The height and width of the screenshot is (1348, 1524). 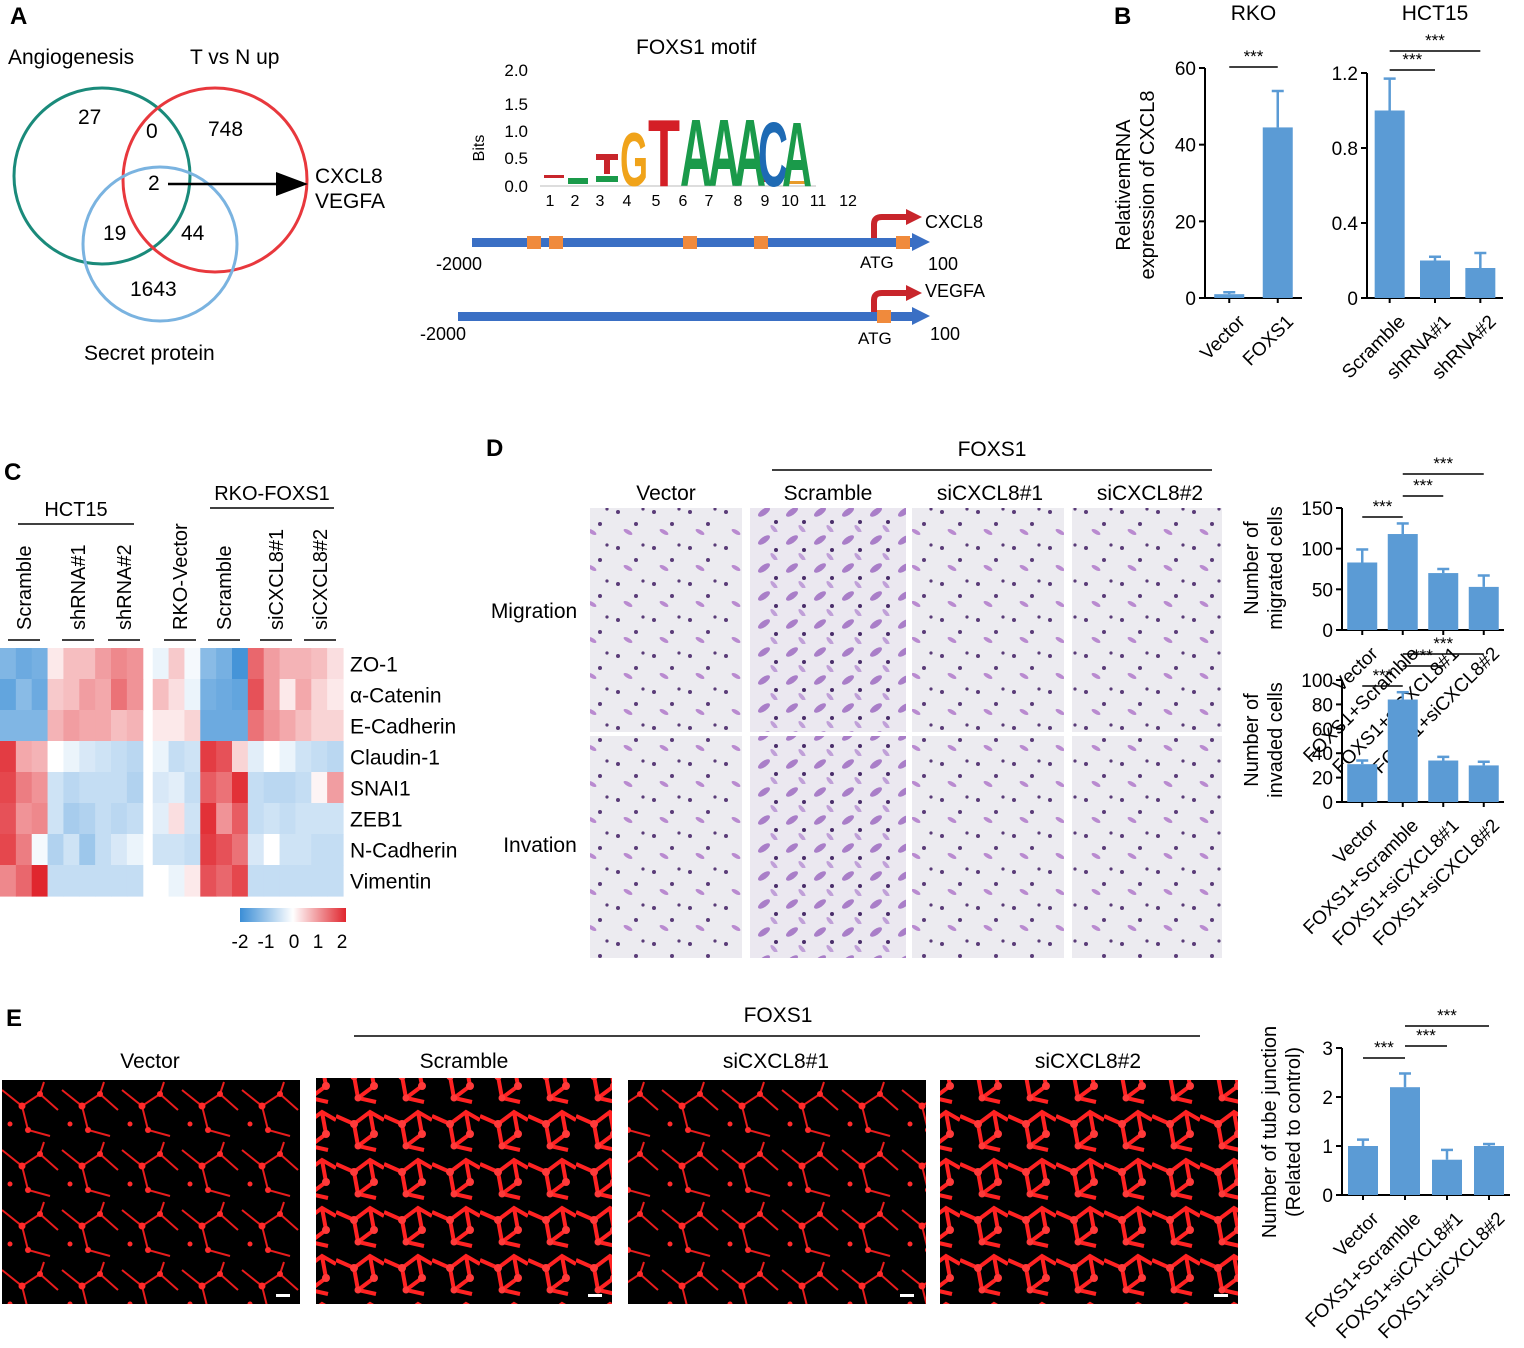 I want to click on condition-label: Vector, so click(x=666, y=493).